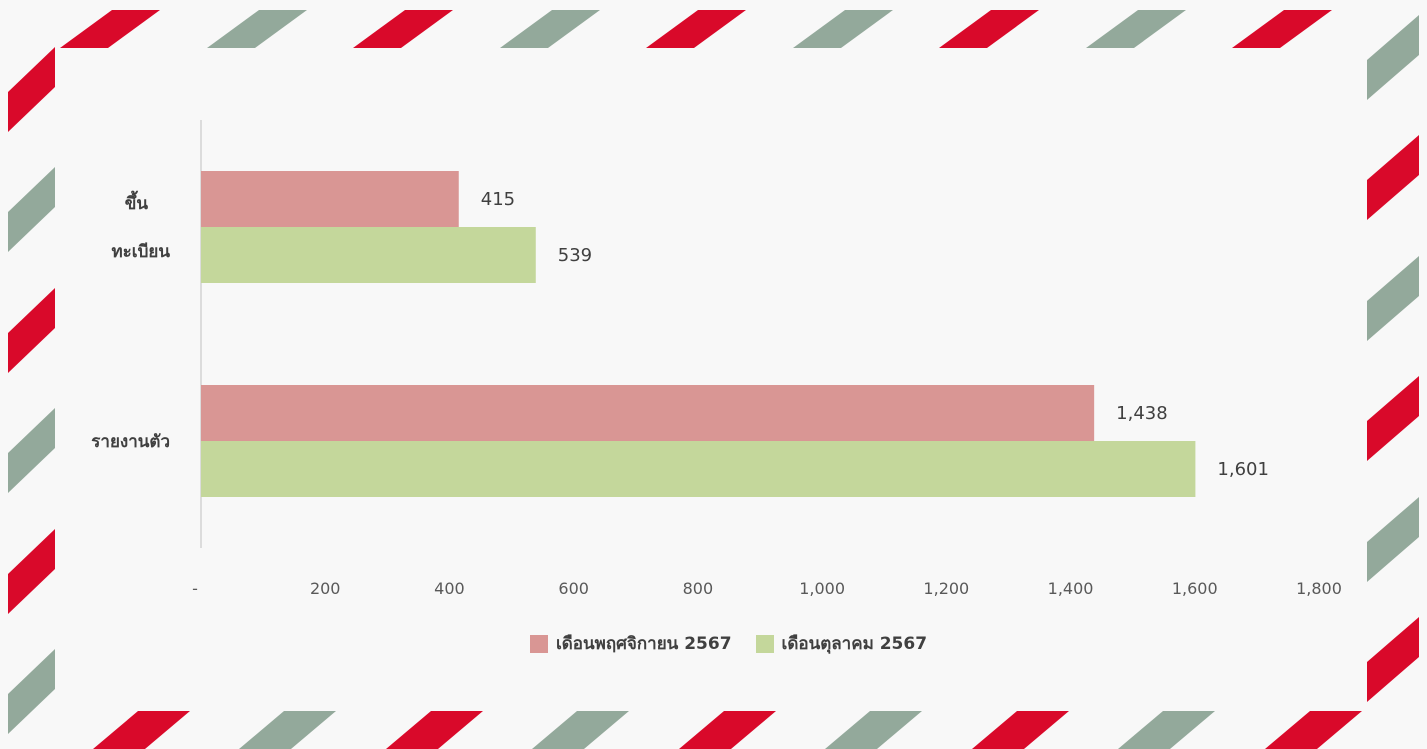 This screenshot has width=1427, height=749. I want to click on legend-item-october: เดือนตุลาคม 2567, so click(841, 643).